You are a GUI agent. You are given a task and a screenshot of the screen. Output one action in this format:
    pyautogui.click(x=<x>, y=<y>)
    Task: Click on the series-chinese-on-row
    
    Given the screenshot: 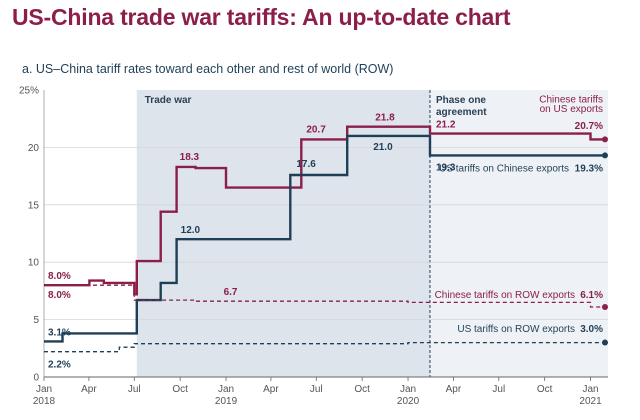 What is the action you would take?
    pyautogui.click(x=324, y=296)
    